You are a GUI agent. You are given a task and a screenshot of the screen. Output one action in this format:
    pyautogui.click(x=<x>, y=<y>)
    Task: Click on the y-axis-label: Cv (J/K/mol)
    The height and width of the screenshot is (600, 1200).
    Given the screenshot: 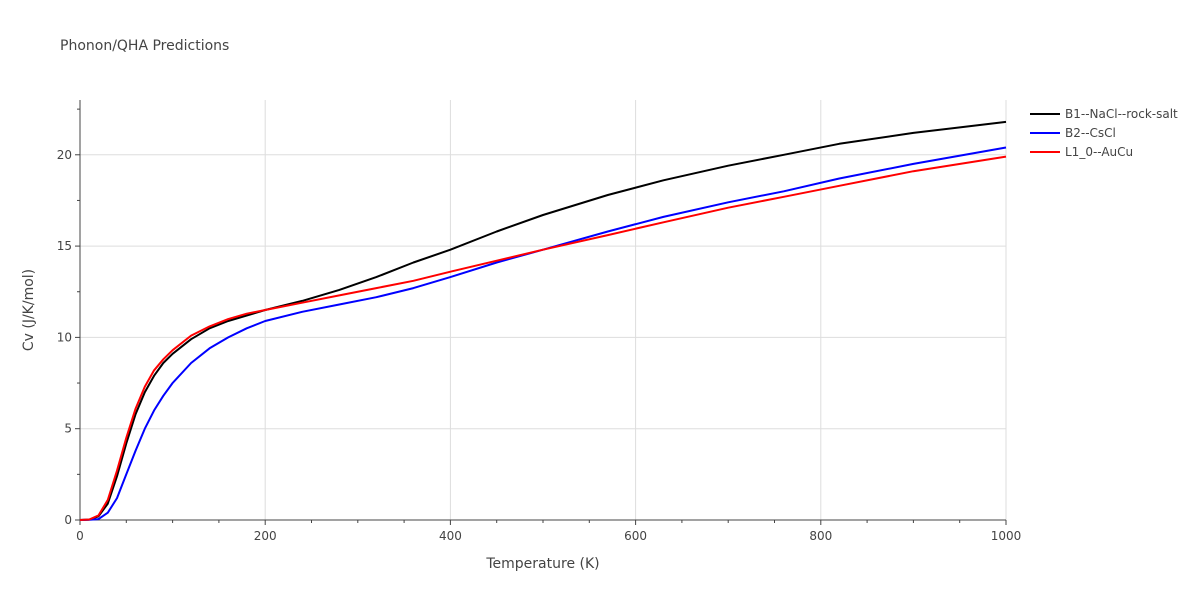 What is the action you would take?
    pyautogui.click(x=29, y=310)
    